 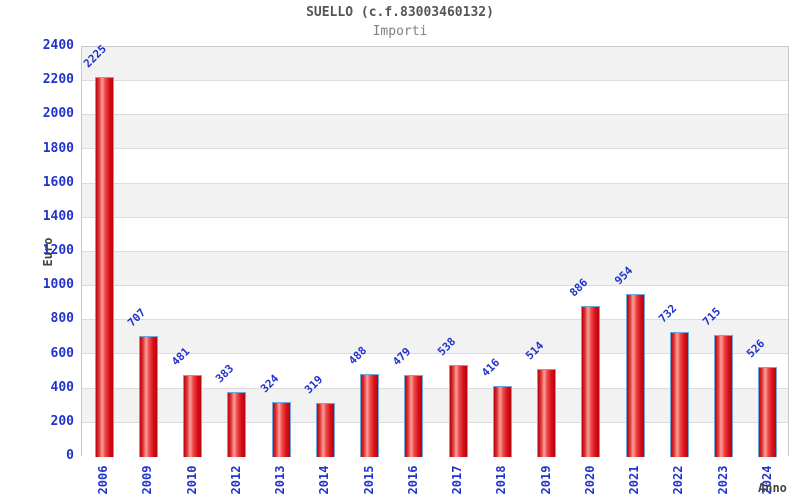 I want to click on x-tick-2016: 2016, so click(x=412, y=480).